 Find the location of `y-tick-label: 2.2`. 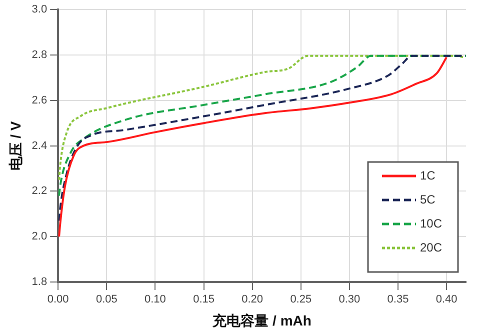

y-tick-label: 2.2 is located at coordinates (40, 191).